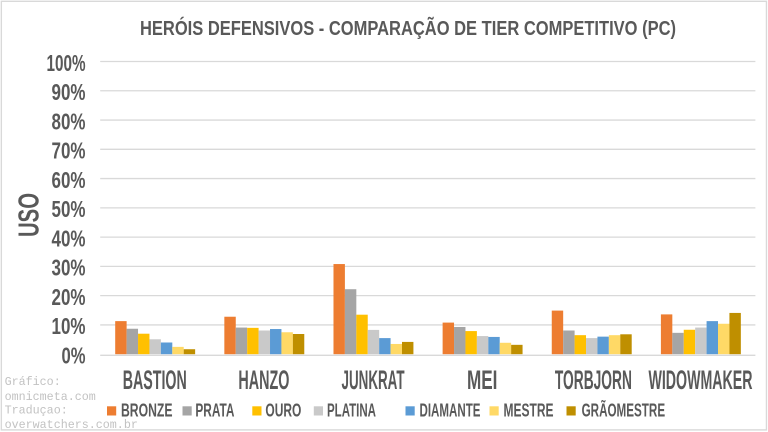  Describe the element at coordinates (147, 410) in the screenshot. I see `svg-text: BRONZE` at that location.